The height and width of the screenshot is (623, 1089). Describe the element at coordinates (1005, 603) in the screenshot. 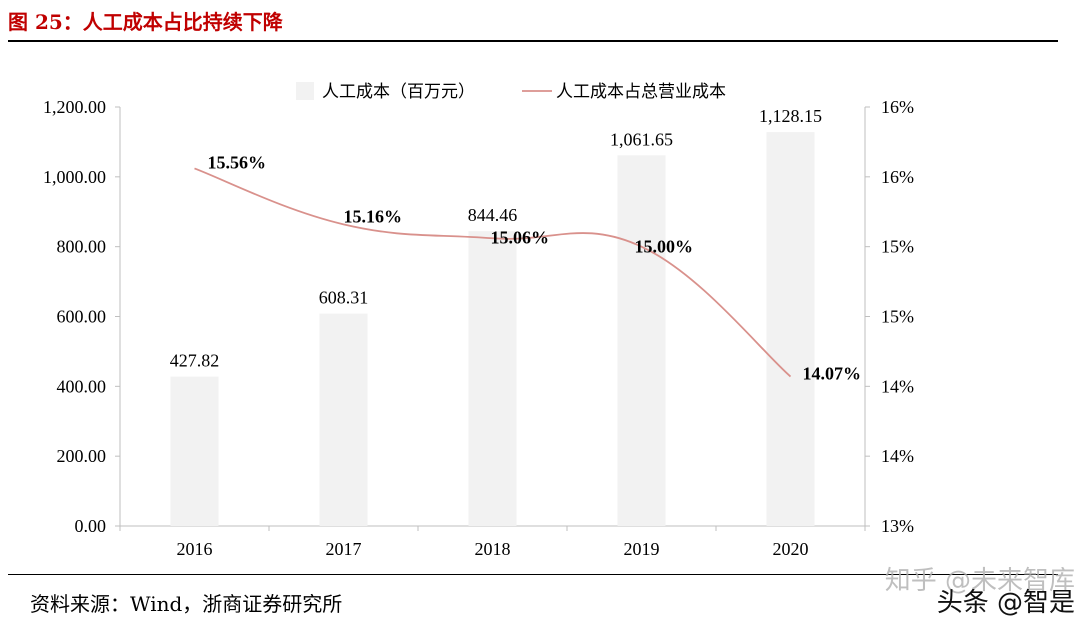

I see `watermark-secondary: 头条 @智是` at that location.